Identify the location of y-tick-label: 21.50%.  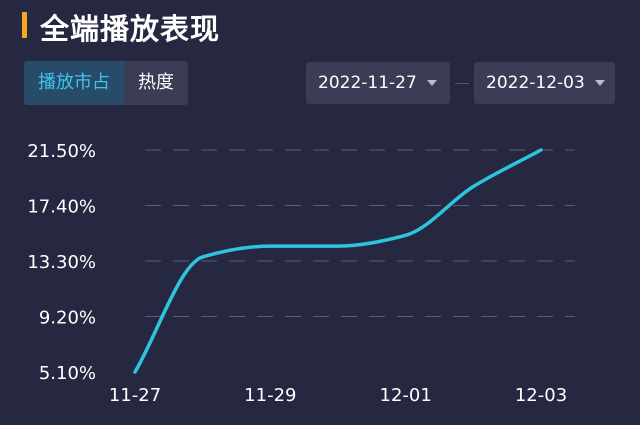
(61, 151).